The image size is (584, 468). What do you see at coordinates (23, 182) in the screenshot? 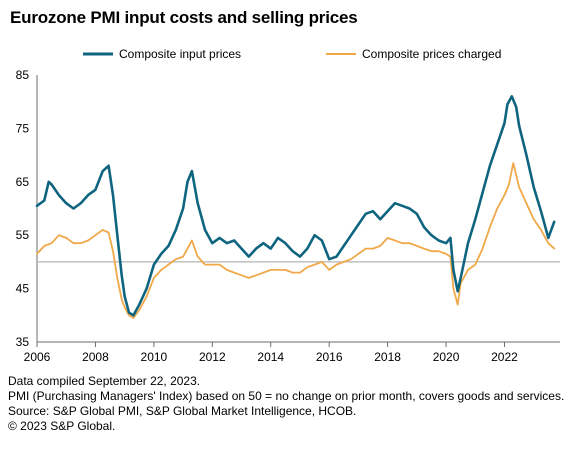
I see `y-tick-label: 65` at bounding box center [23, 182].